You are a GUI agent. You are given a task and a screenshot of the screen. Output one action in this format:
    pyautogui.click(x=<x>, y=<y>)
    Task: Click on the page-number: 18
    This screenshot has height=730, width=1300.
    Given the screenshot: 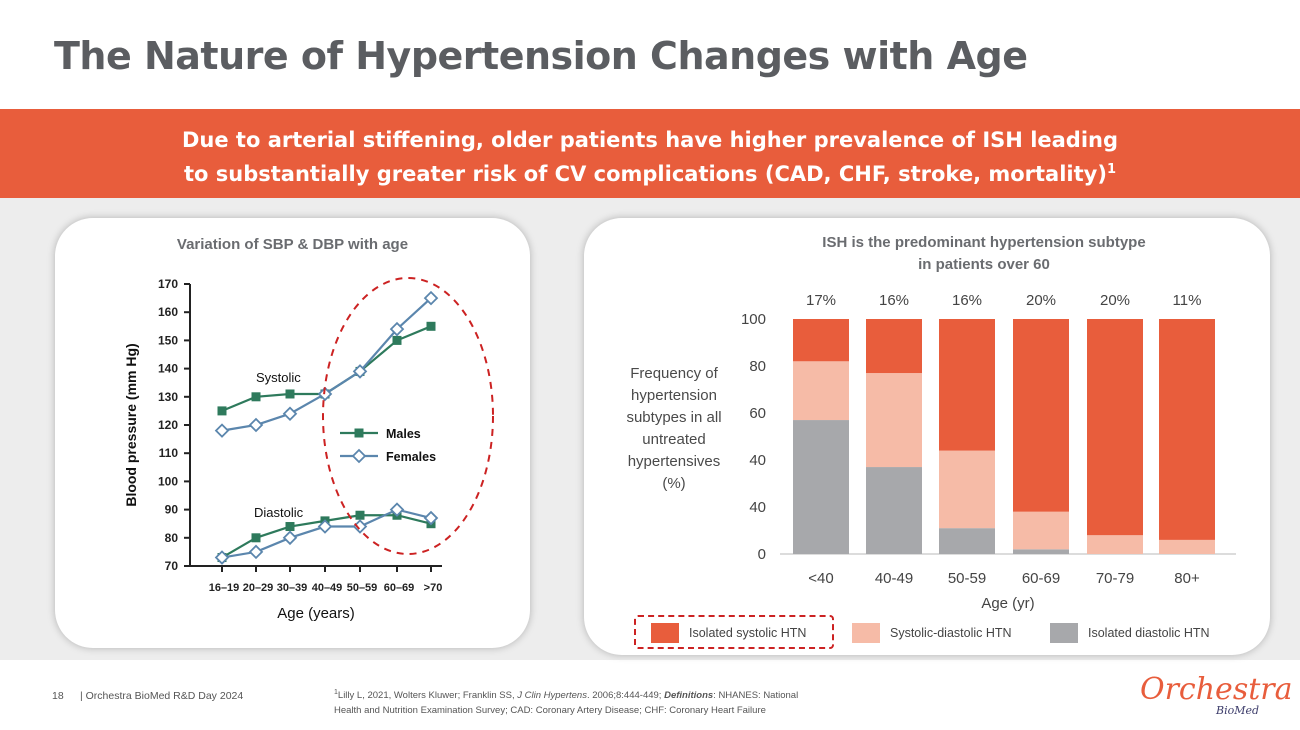 What is the action you would take?
    pyautogui.click(x=58, y=696)
    